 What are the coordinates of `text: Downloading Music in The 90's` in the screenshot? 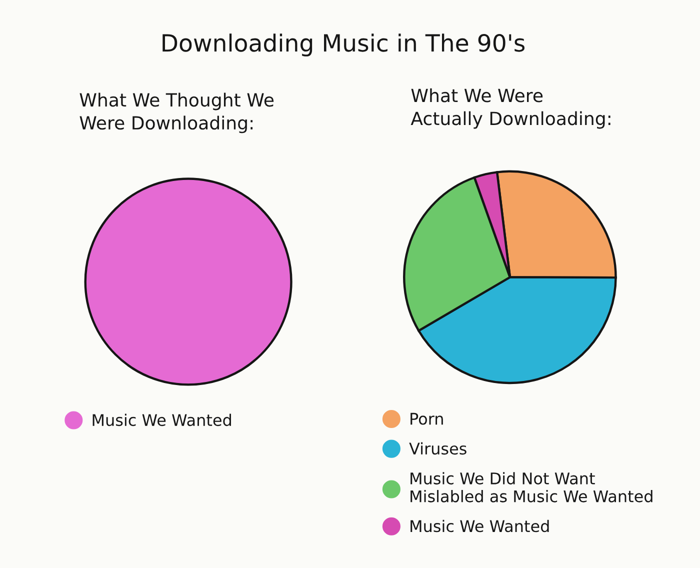 It's located at (343, 45).